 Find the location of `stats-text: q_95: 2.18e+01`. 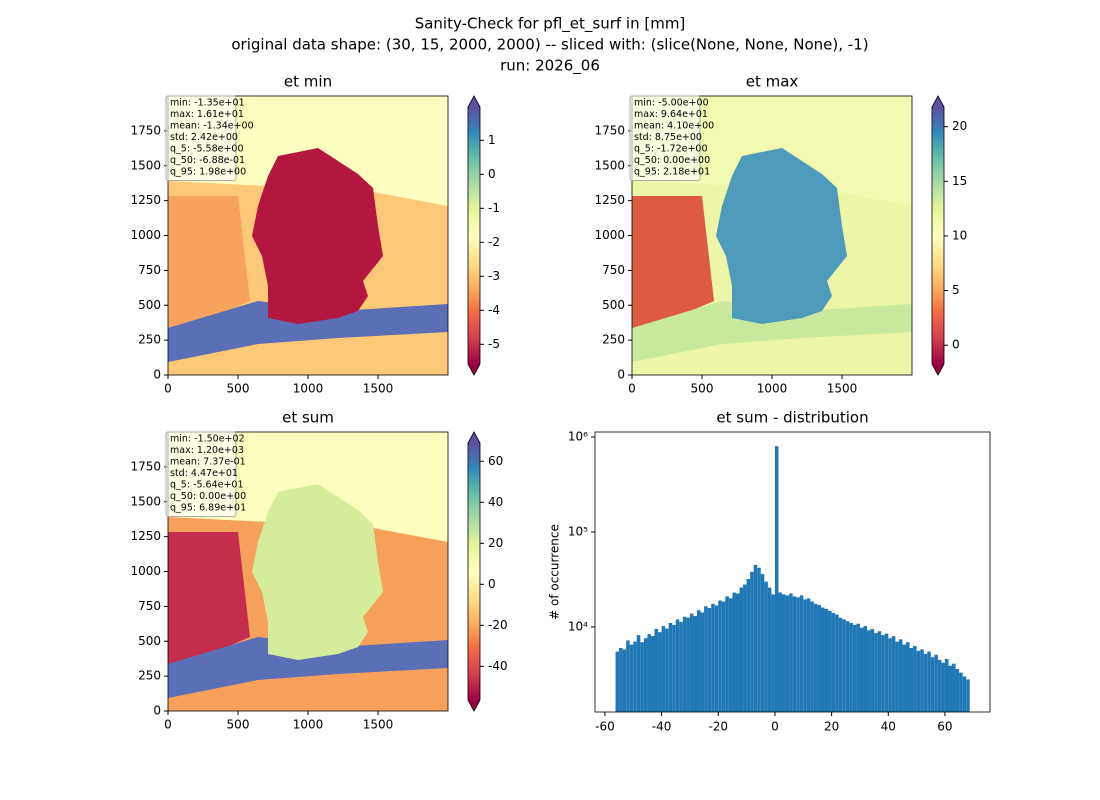

stats-text: q_95: 2.18e+01 is located at coordinates (672, 172).